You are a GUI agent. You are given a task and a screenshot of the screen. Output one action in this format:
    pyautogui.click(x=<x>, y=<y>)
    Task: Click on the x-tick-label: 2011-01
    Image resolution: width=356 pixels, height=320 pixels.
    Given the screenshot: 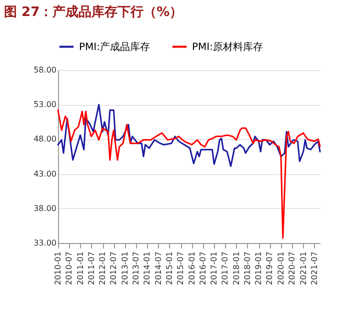 What is the action you would take?
    pyautogui.click(x=80, y=268)
    